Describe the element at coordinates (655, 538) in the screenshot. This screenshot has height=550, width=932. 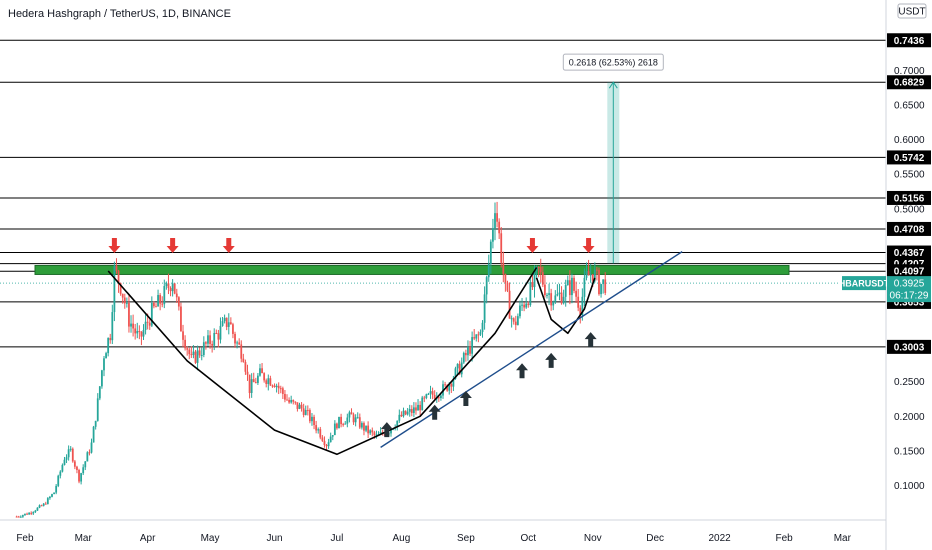
I see `x-tick-label: Dec` at that location.